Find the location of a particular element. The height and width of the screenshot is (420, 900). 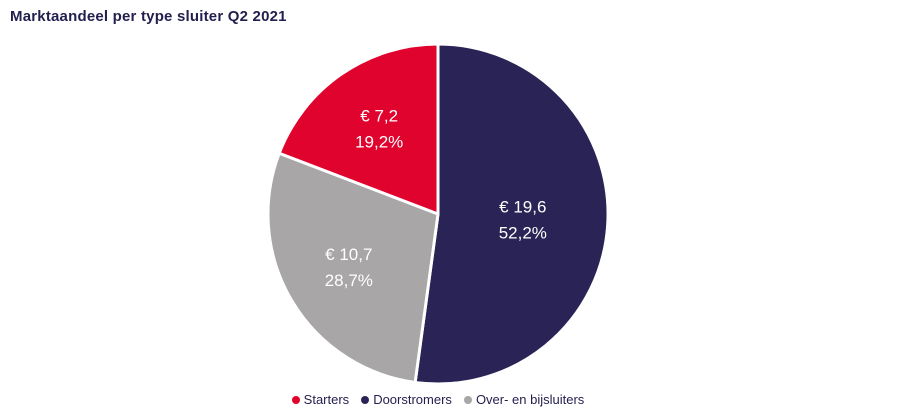

pie-label-over-en-bijsluiters: € 10,7 28,7% is located at coordinates (349, 267).